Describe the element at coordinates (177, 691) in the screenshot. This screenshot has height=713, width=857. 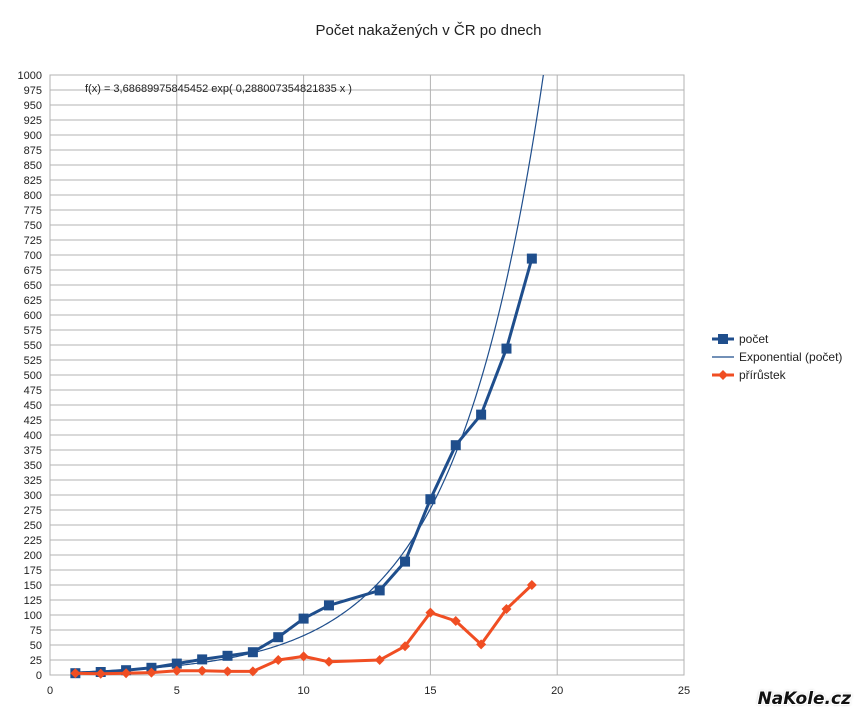
I see `x-tick-label: 5` at that location.